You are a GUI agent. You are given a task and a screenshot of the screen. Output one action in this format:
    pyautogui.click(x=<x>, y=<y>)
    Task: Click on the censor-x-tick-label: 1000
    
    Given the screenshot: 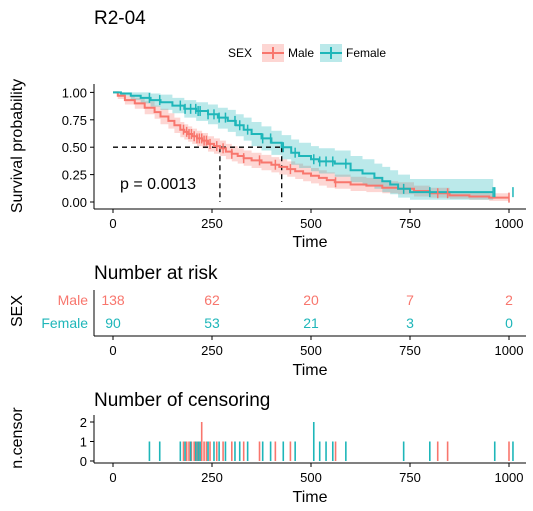 What is the action you would take?
    pyautogui.click(x=509, y=477)
    